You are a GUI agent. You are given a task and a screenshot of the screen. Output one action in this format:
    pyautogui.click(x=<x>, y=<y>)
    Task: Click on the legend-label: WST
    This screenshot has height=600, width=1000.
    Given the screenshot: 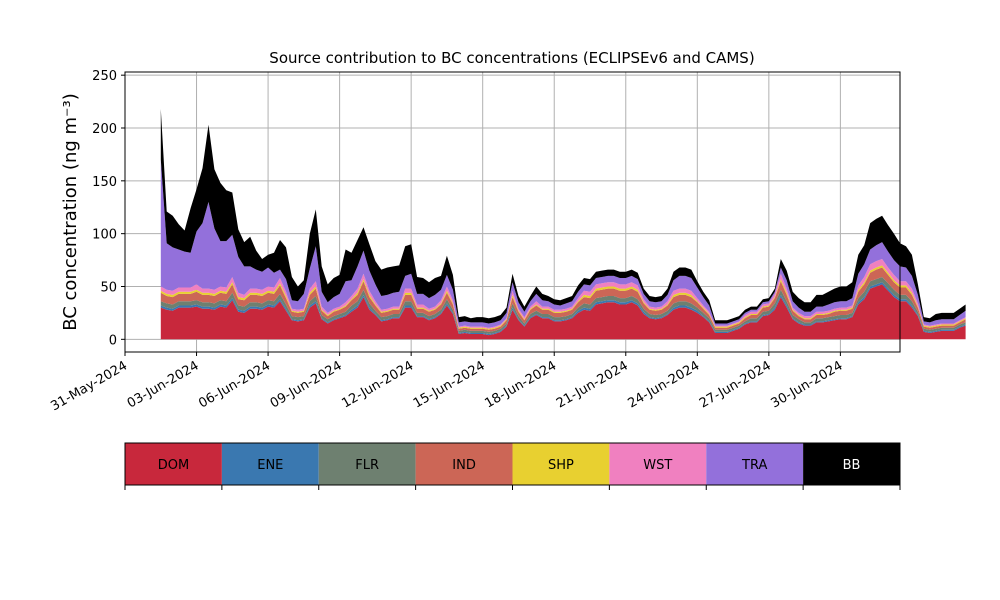 What is the action you would take?
    pyautogui.click(x=657, y=465)
    